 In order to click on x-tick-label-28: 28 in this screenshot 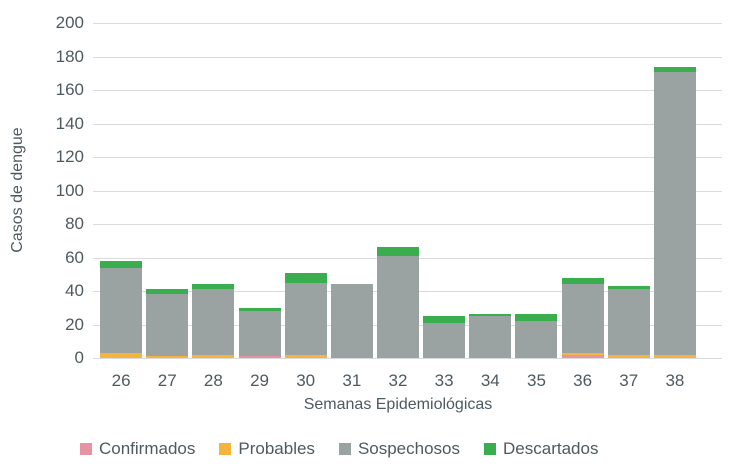, I will do `click(213, 380)`.